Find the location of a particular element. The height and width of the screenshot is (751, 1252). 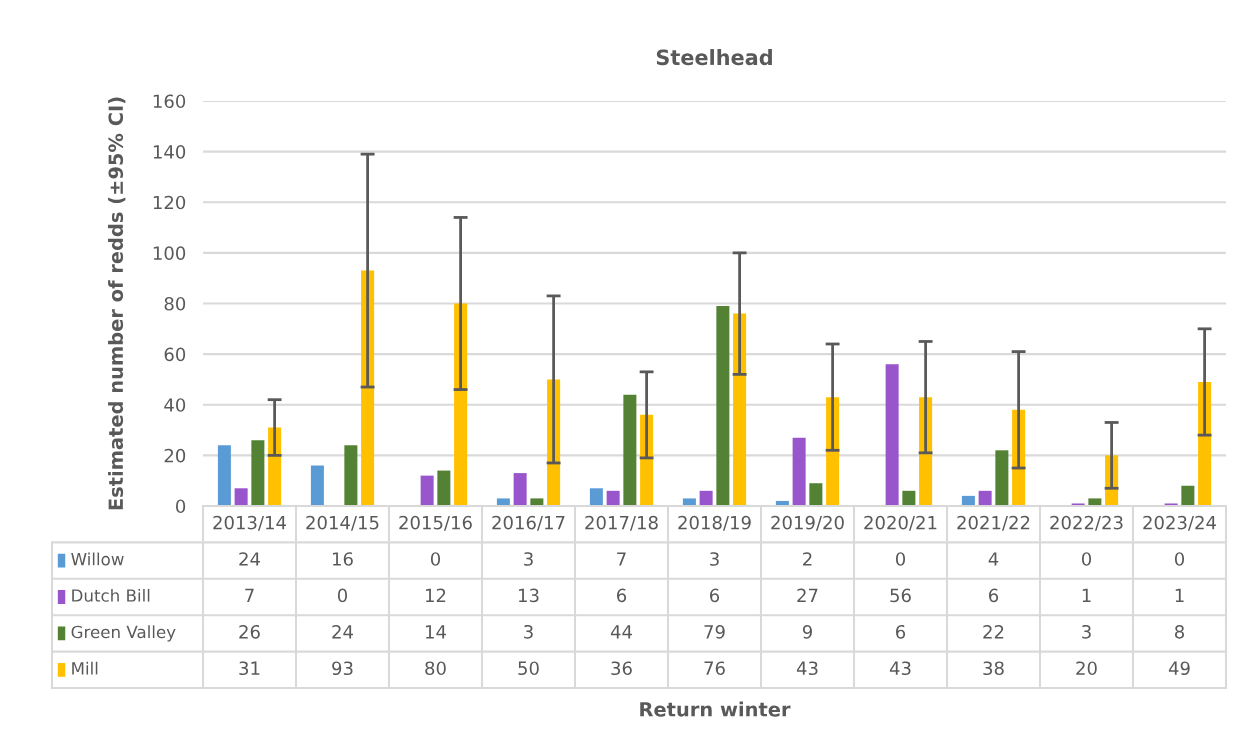

data-label: 20 is located at coordinates (1086, 668).